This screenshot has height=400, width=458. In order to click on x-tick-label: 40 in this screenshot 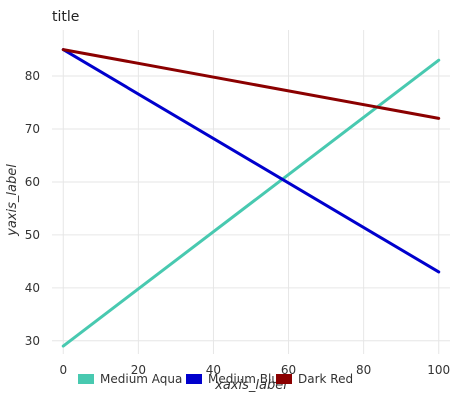, I will do `click(213, 370)`.